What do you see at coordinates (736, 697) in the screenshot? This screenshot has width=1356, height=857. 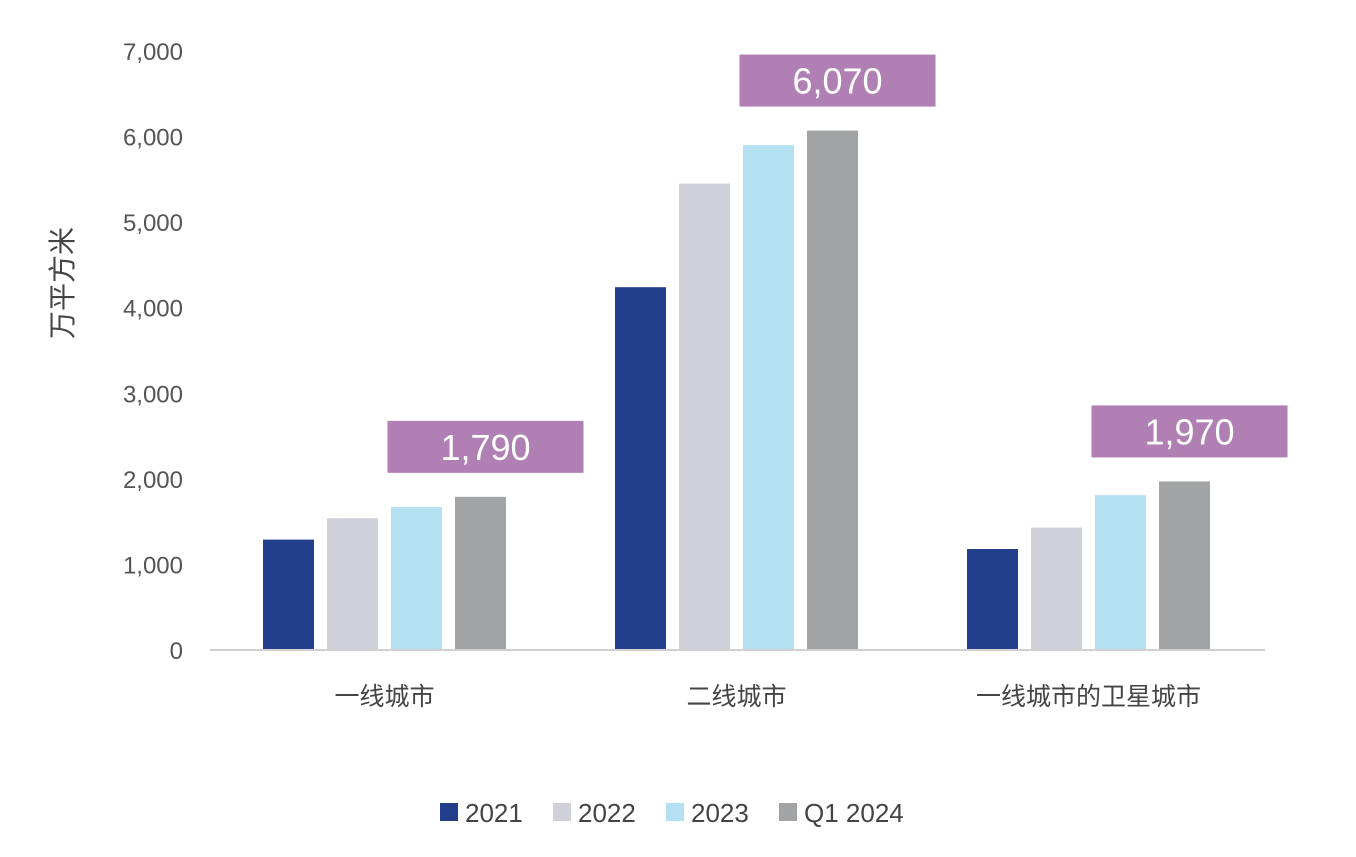 I see `category-label: 二线城市` at bounding box center [736, 697].